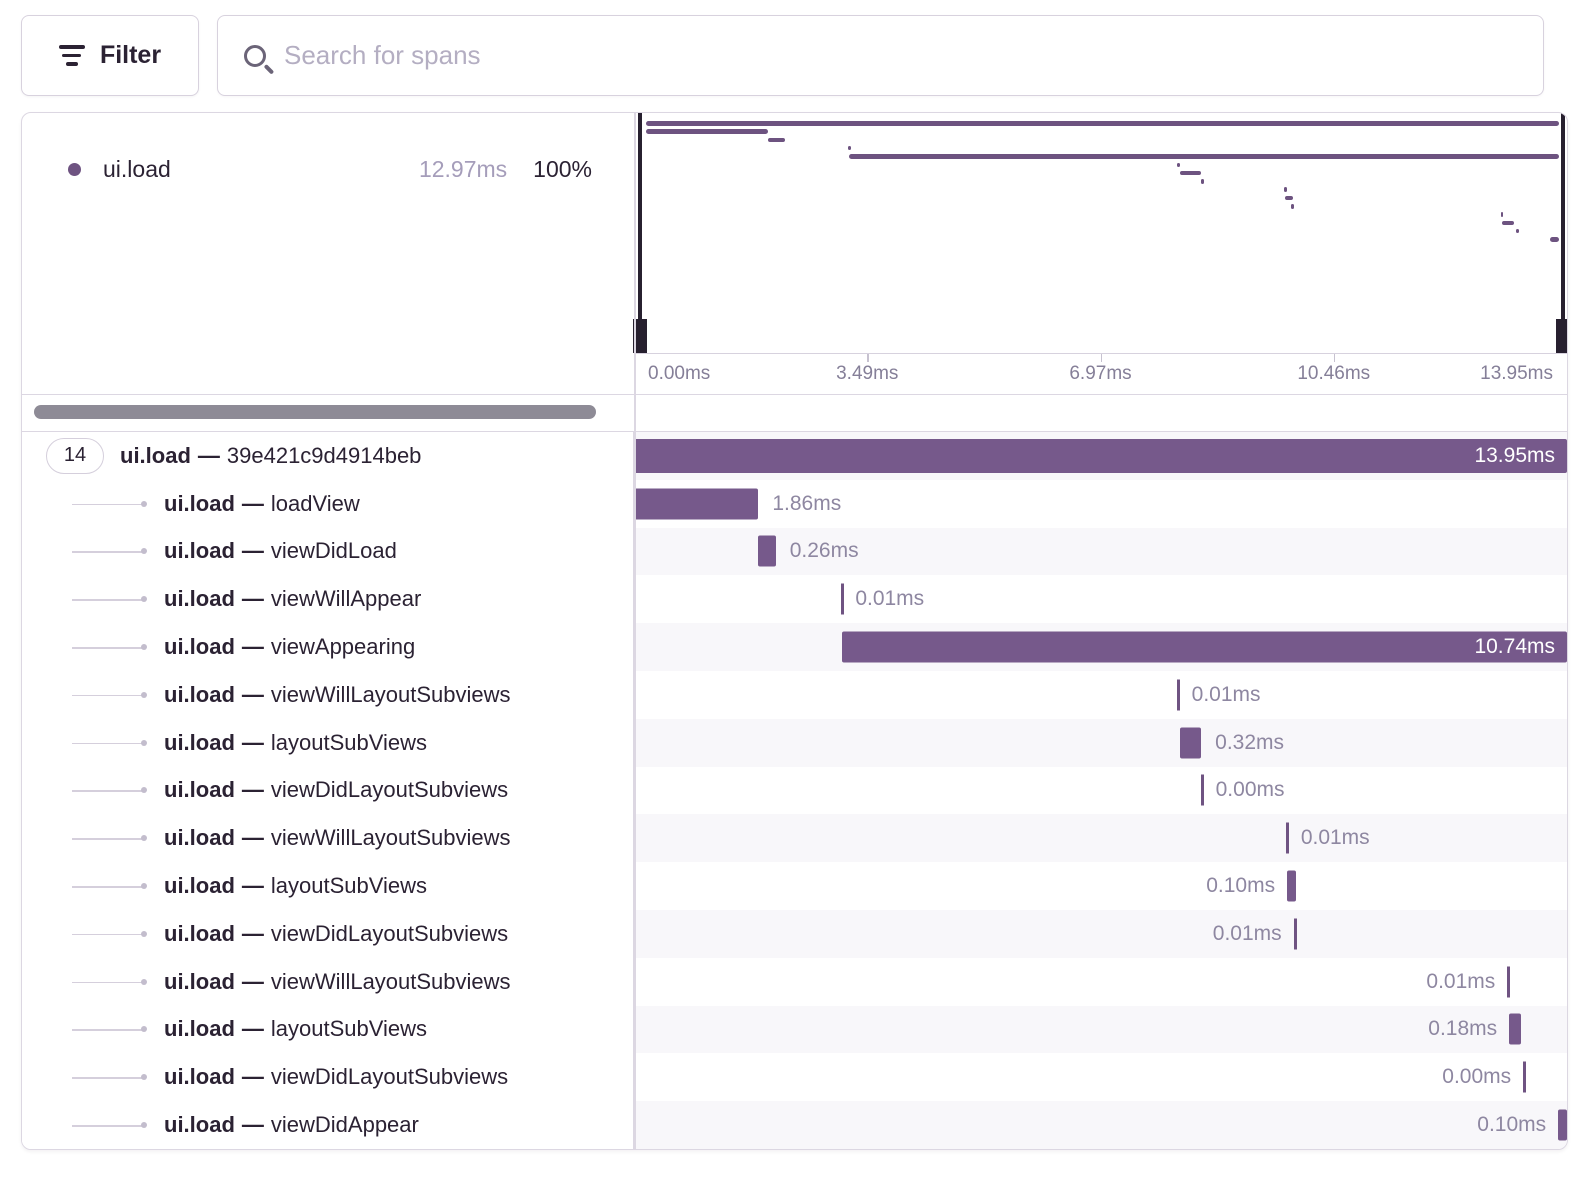 The height and width of the screenshot is (1184, 1588). Describe the element at coordinates (328, 599) in the screenshot. I see `span-tree-cell: ui.load — viewWillAppear` at that location.